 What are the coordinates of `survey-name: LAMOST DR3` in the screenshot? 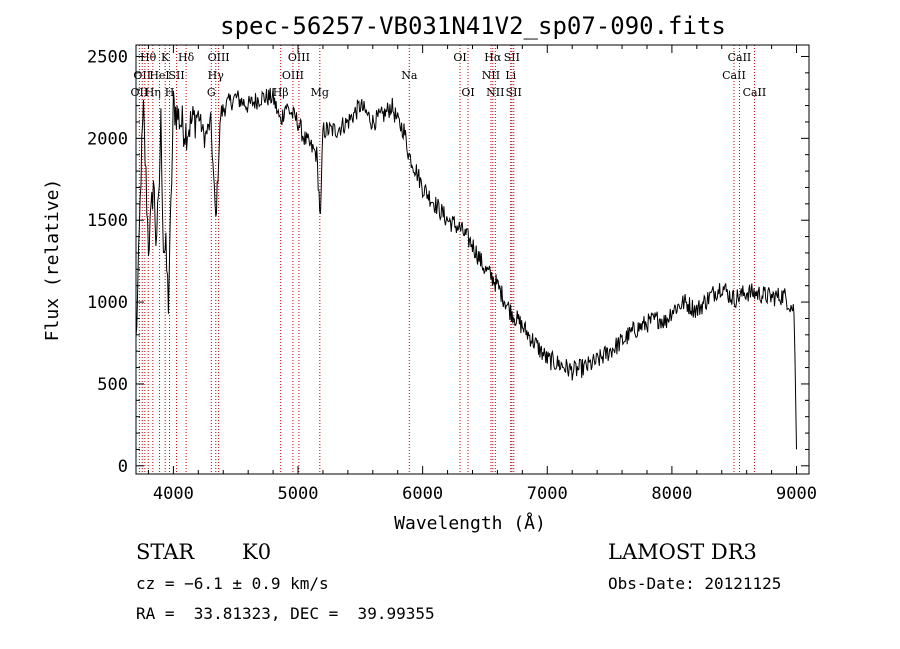 It's located at (682, 552).